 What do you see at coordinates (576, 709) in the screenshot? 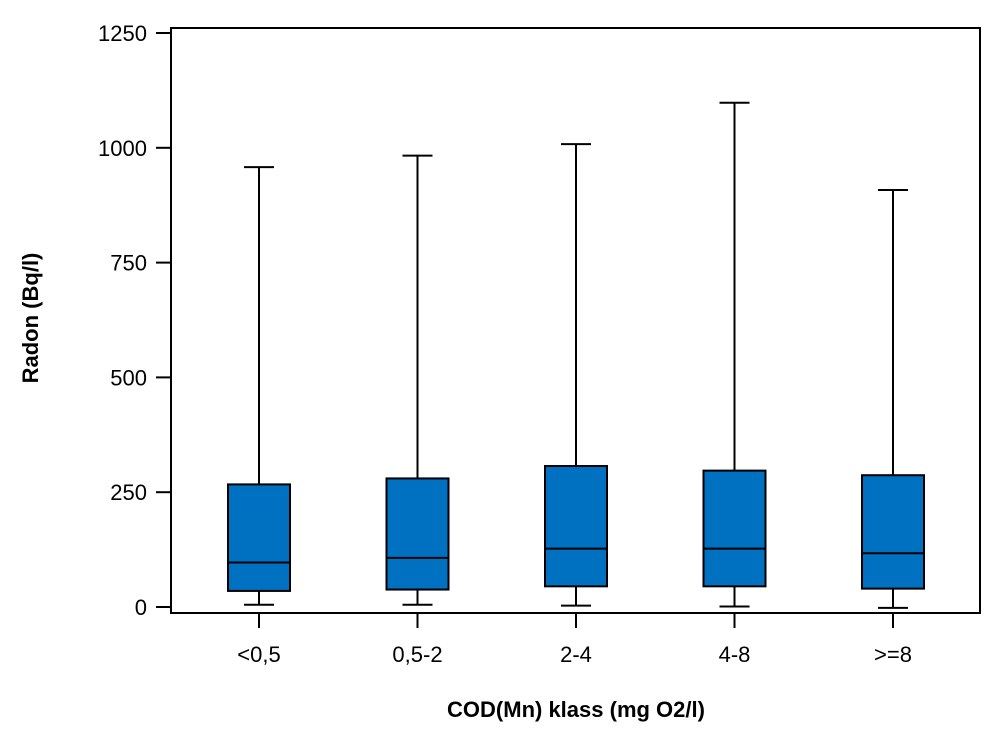
I see `x-axis-title: COD(Mn) klass (mg O2/l)` at bounding box center [576, 709].